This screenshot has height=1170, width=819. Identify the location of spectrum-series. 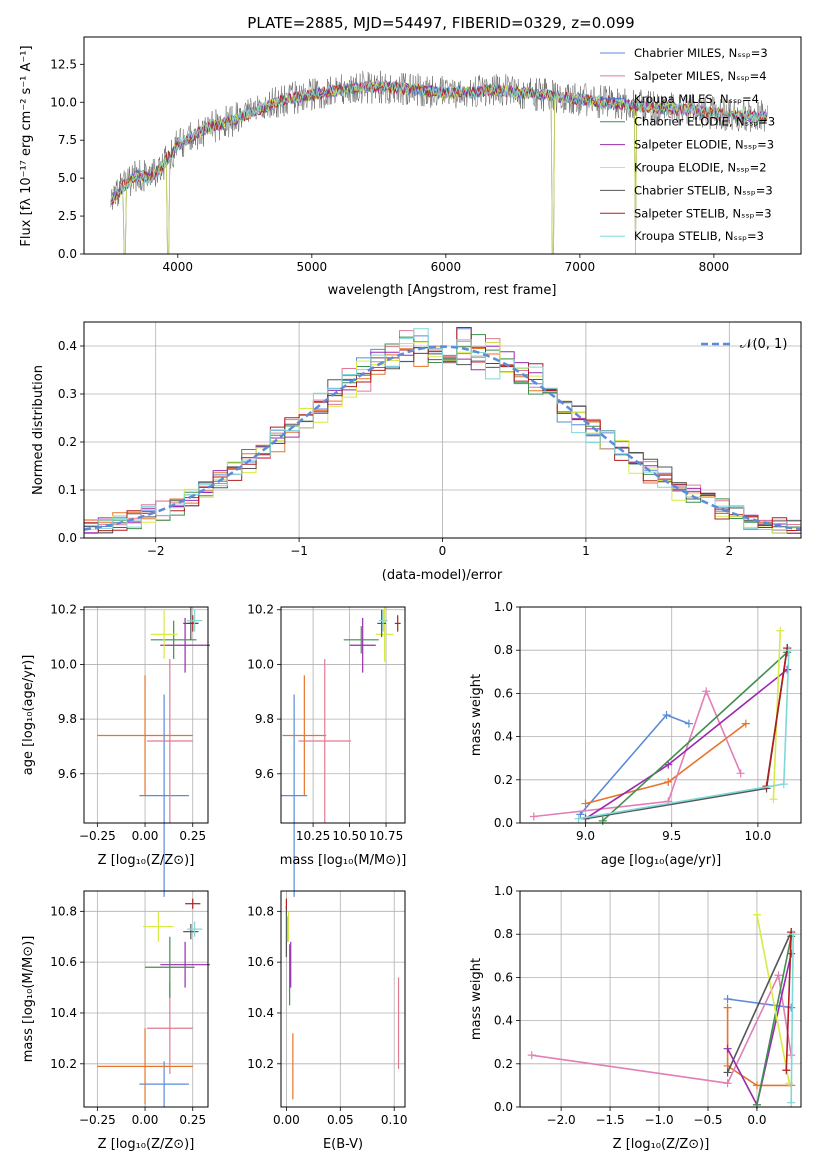
(439, 162).